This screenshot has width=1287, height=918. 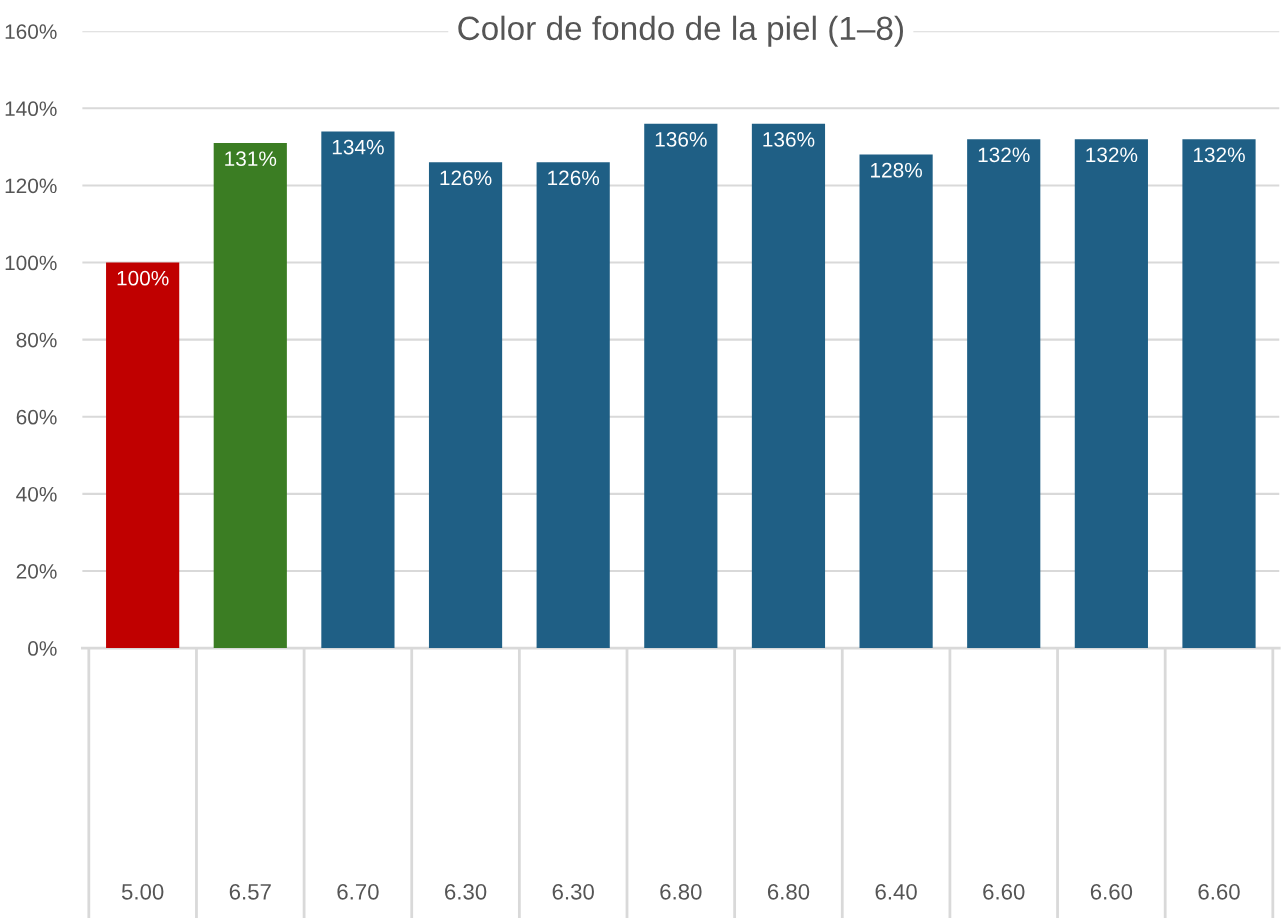 I want to click on data-label: 100%, so click(x=143, y=278).